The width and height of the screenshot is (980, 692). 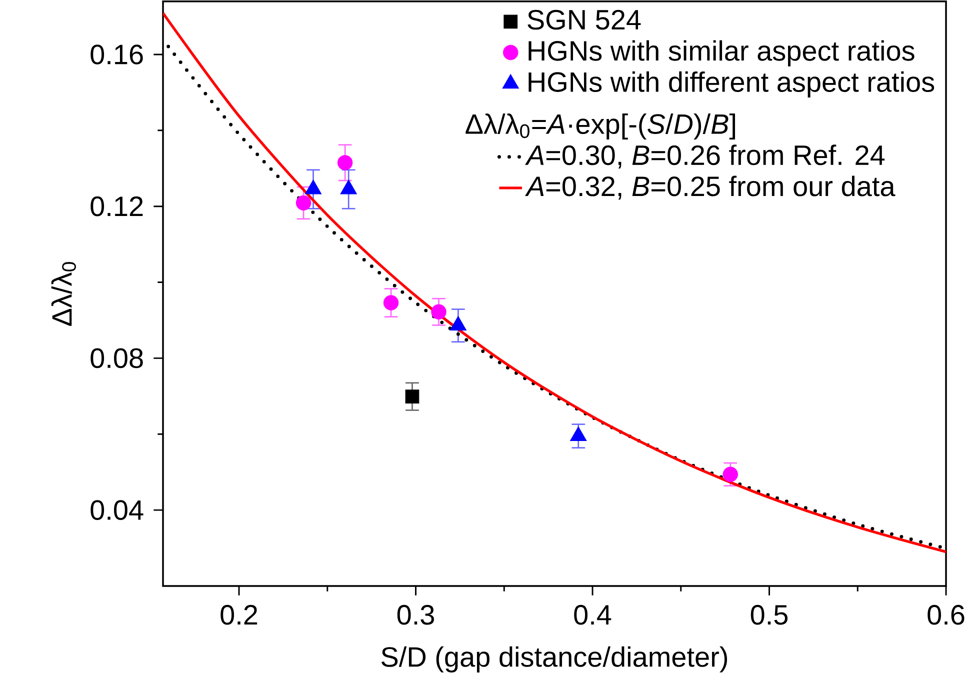 I want to click on x-tick-label: 0.5, so click(x=769, y=614).